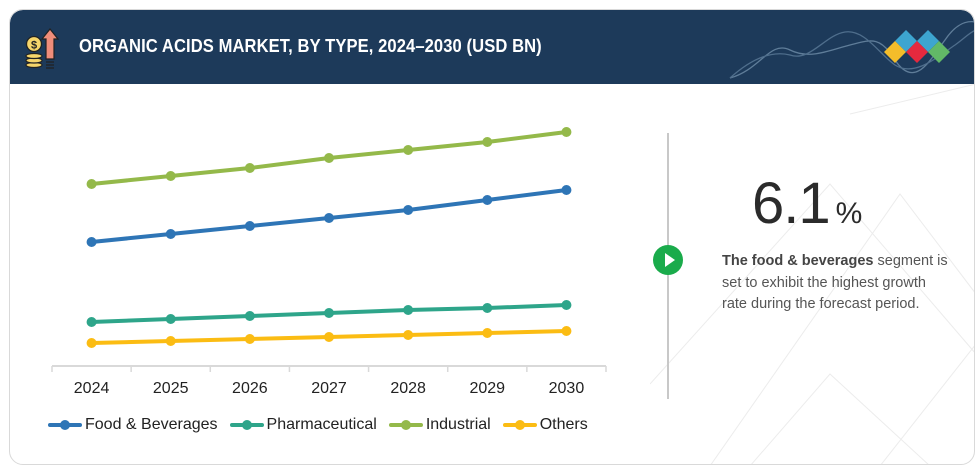 The width and height of the screenshot is (980, 471). What do you see at coordinates (250, 388) in the screenshot?
I see `x-tick-label: 2026` at bounding box center [250, 388].